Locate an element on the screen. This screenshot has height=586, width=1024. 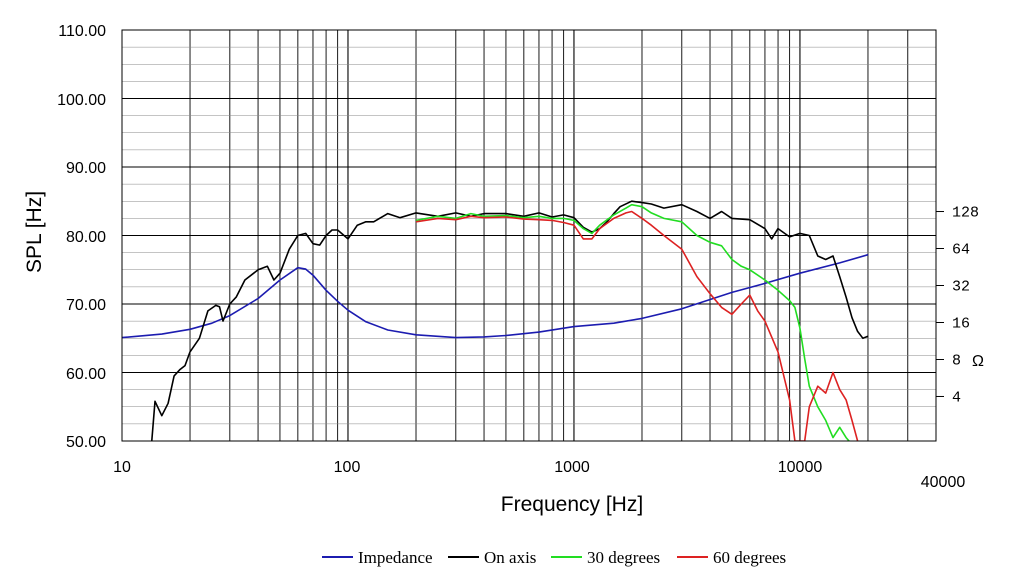
y-tick-label: 60.00 is located at coordinates (86, 374).